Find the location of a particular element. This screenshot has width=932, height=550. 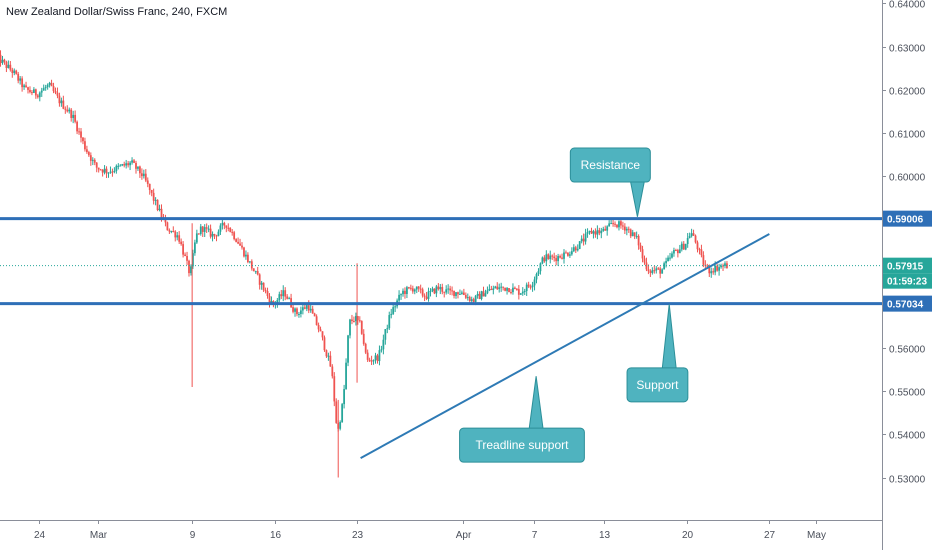

price-tick-label: 0.64000 is located at coordinates (907, 5).